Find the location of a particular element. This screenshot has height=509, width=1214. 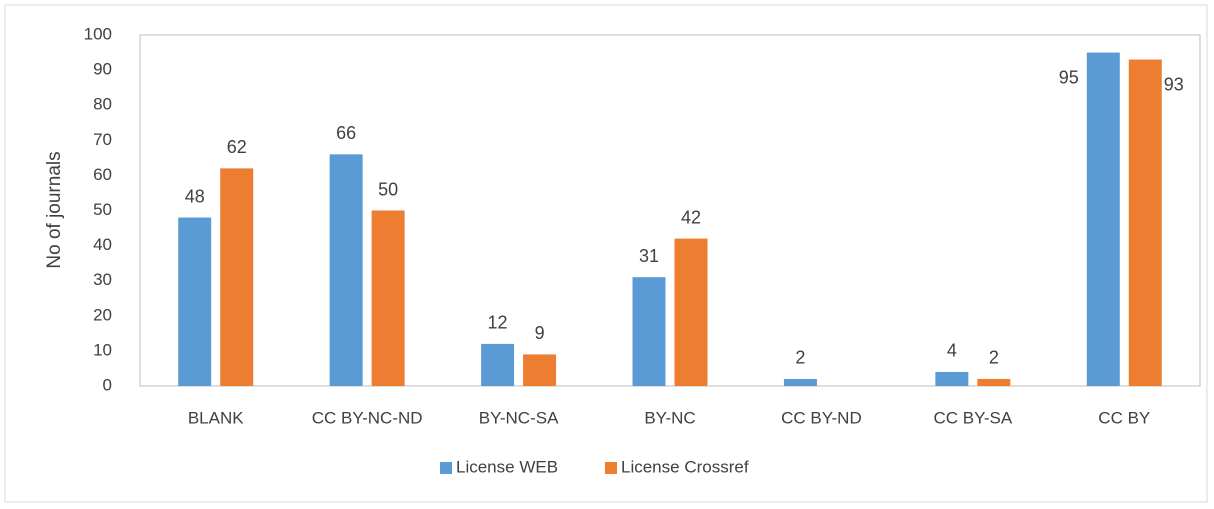

y-tick-label: 20 is located at coordinates (102, 314).